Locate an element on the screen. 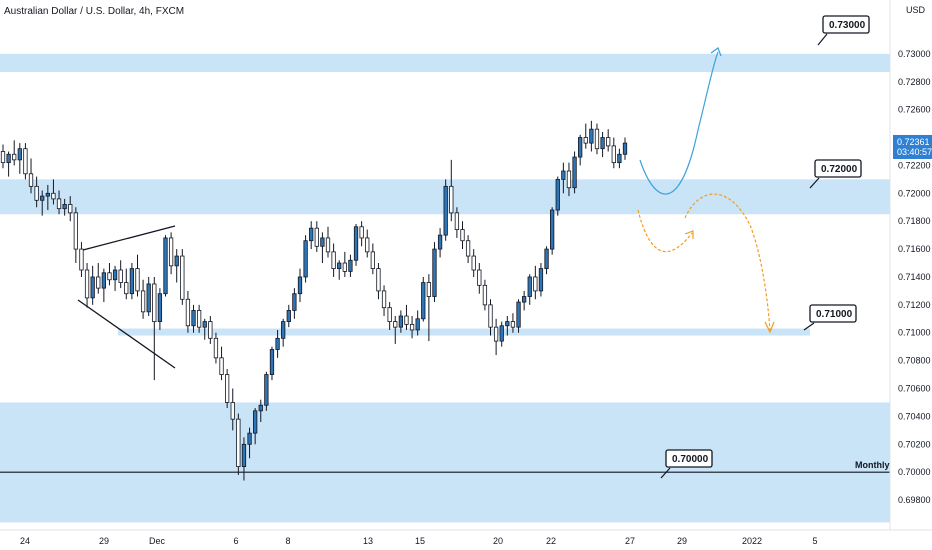  callout-label: 0.70000 is located at coordinates (690, 459).